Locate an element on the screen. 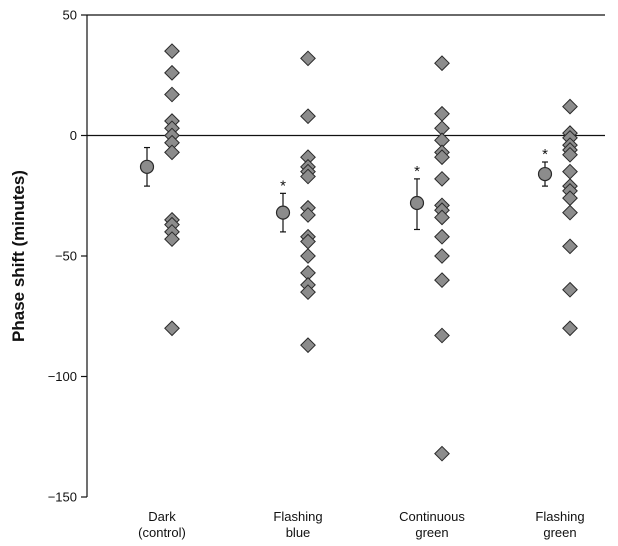 The height and width of the screenshot is (546, 618). y-tick-label: 50 is located at coordinates (70, 15).